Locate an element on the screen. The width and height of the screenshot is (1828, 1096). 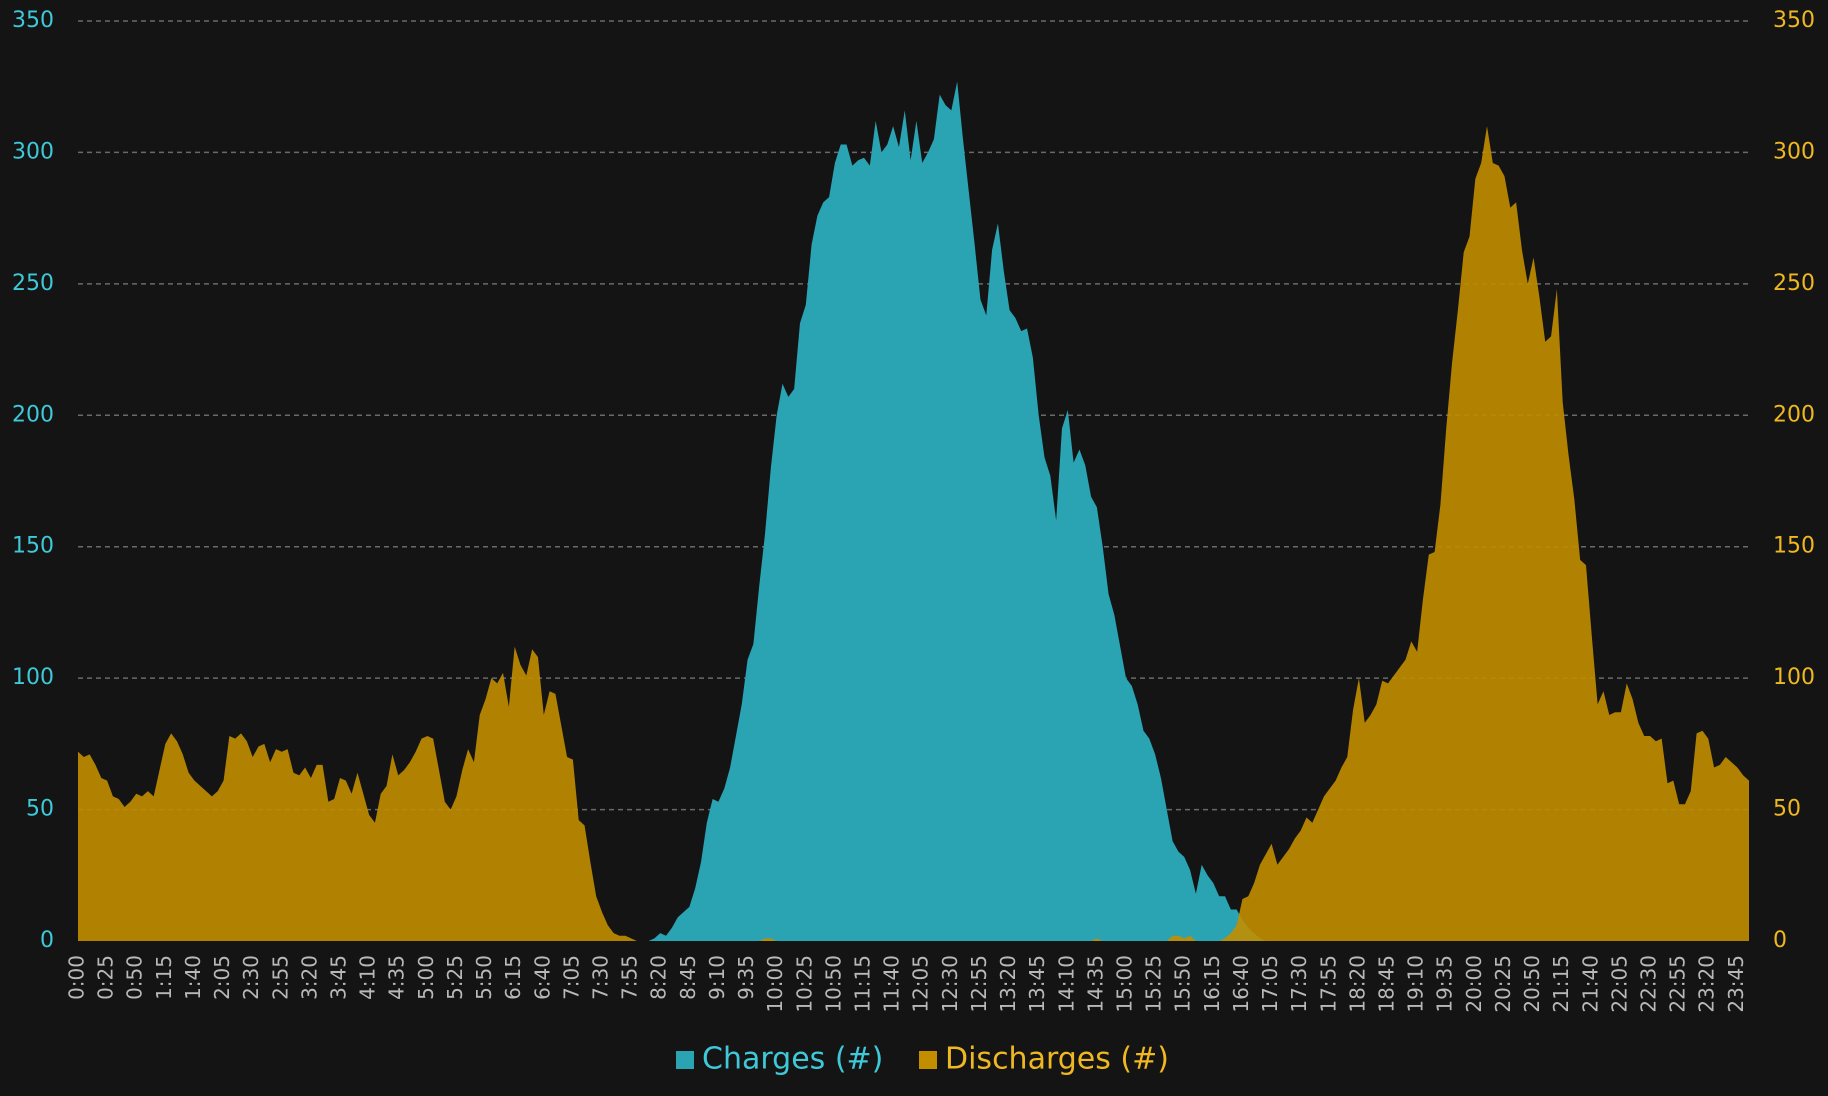
y2-tick-label: 200 is located at coordinates (1794, 414).